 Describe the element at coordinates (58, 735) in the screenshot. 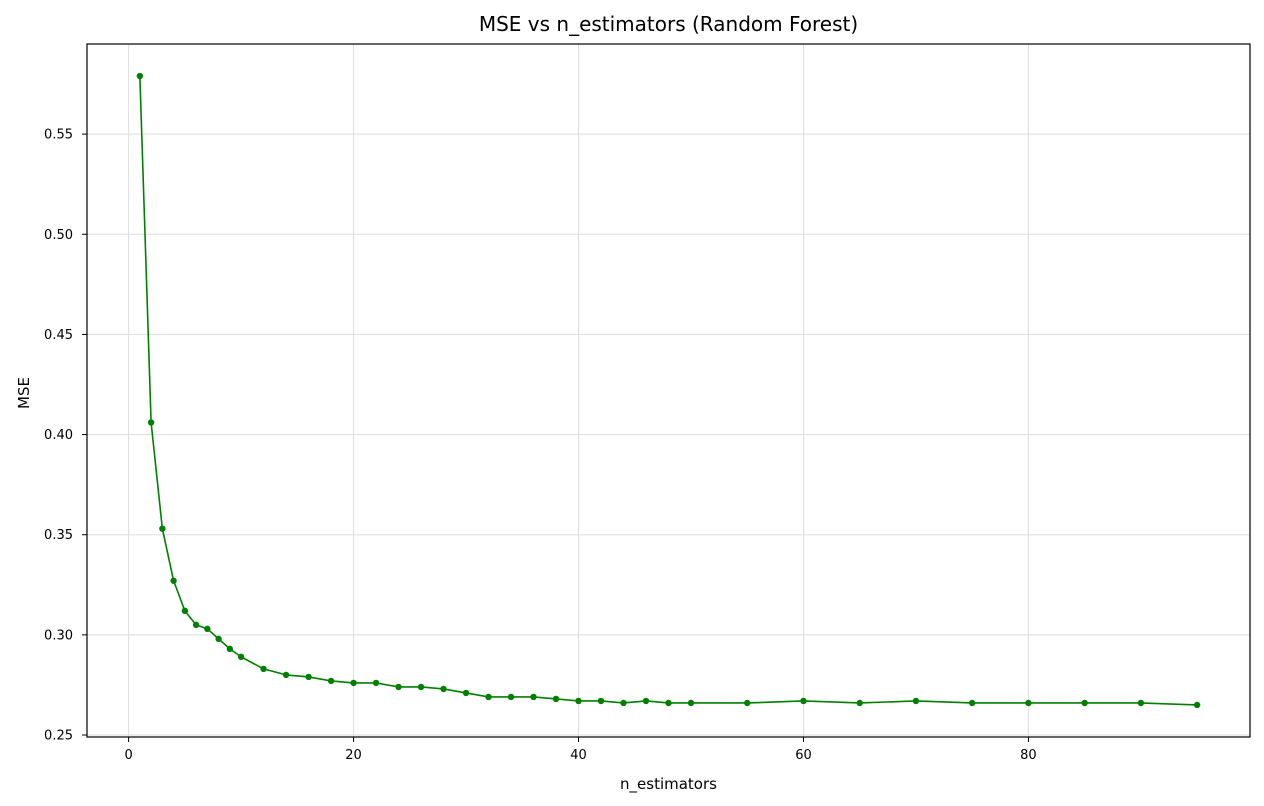

I see `y-tick-label: 0.25` at that location.